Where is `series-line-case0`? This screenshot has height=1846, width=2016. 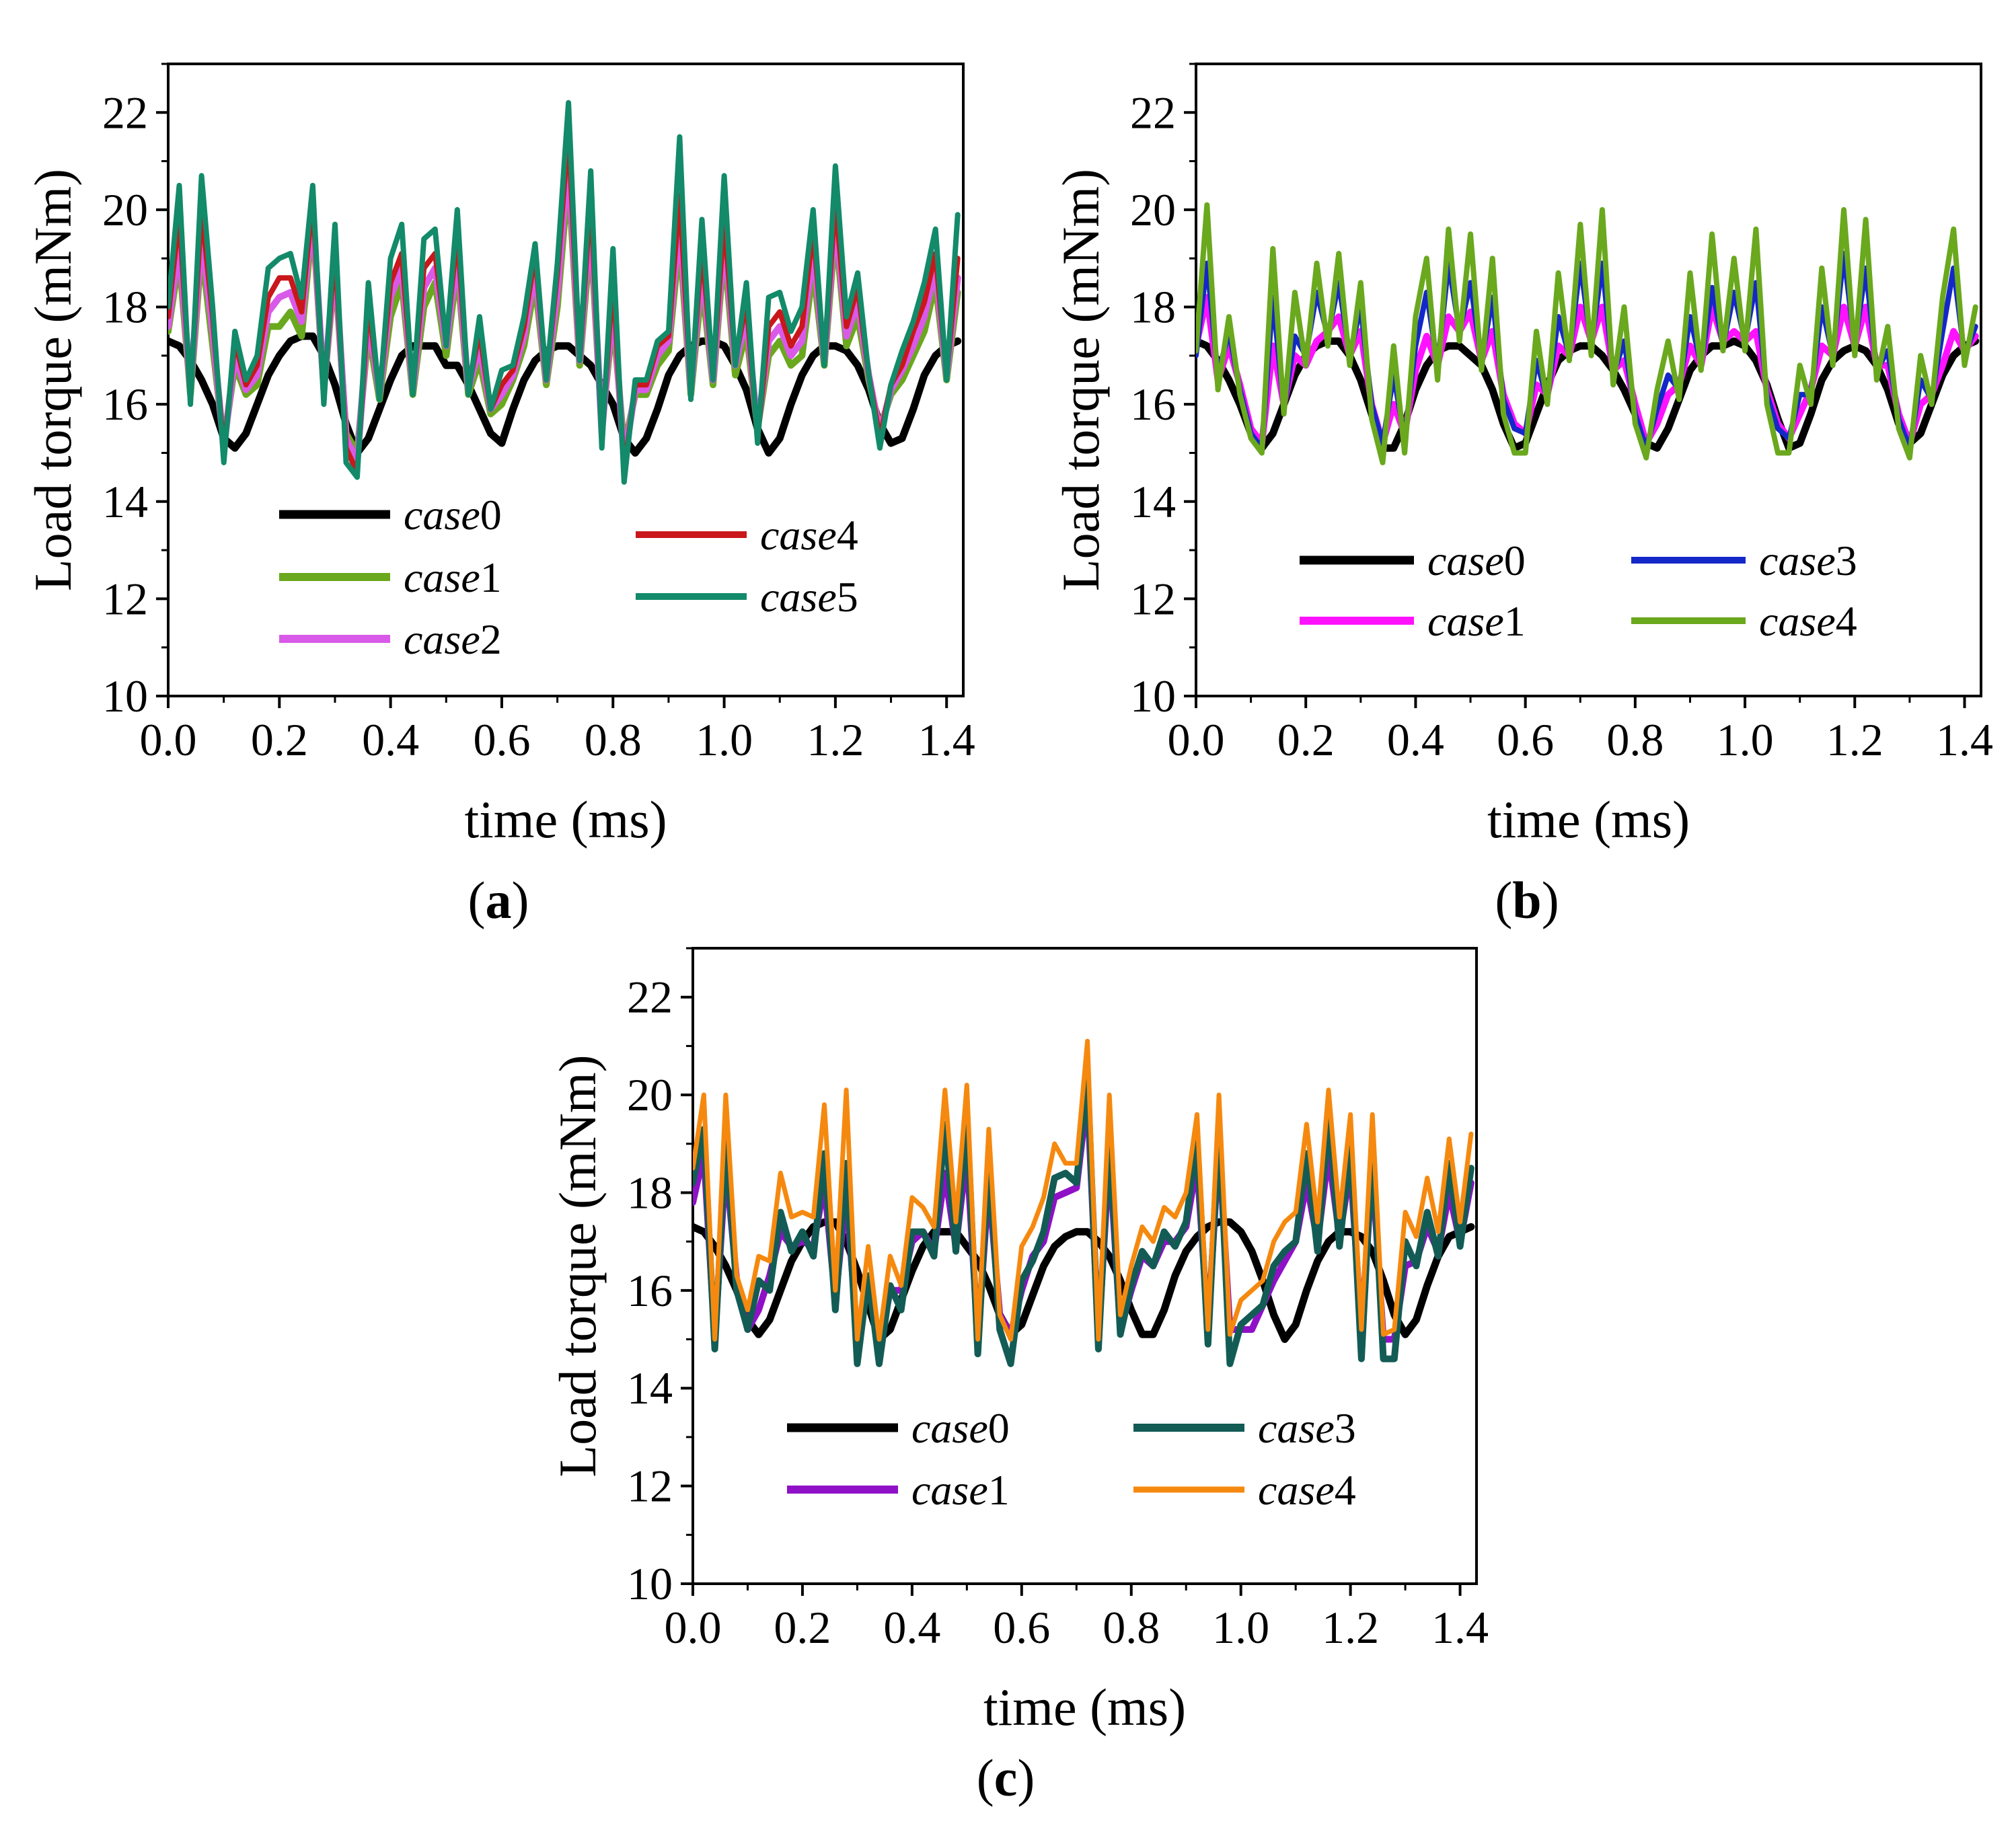
series-line-case0 is located at coordinates (565, 394).